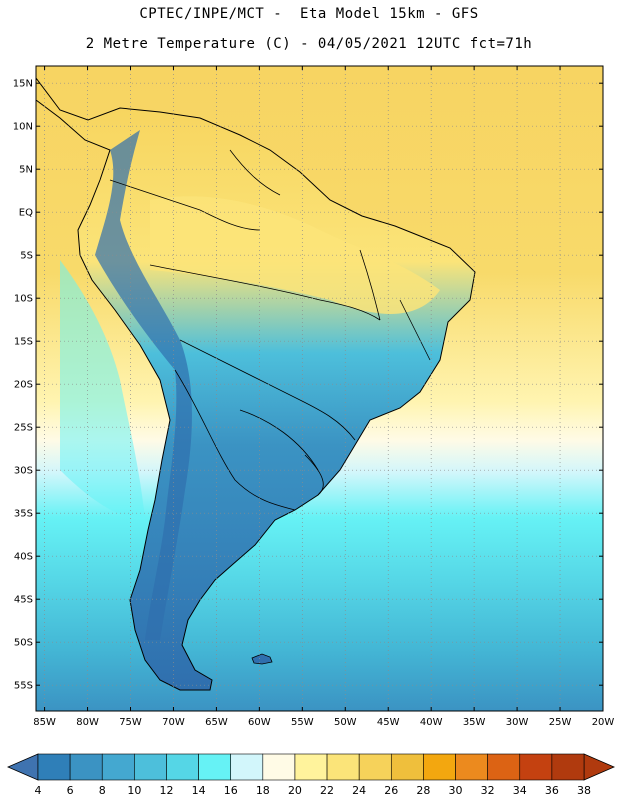 The height and width of the screenshot is (800, 618). What do you see at coordinates (423, 790) in the screenshot?
I see `colorbar-label: 28` at bounding box center [423, 790].